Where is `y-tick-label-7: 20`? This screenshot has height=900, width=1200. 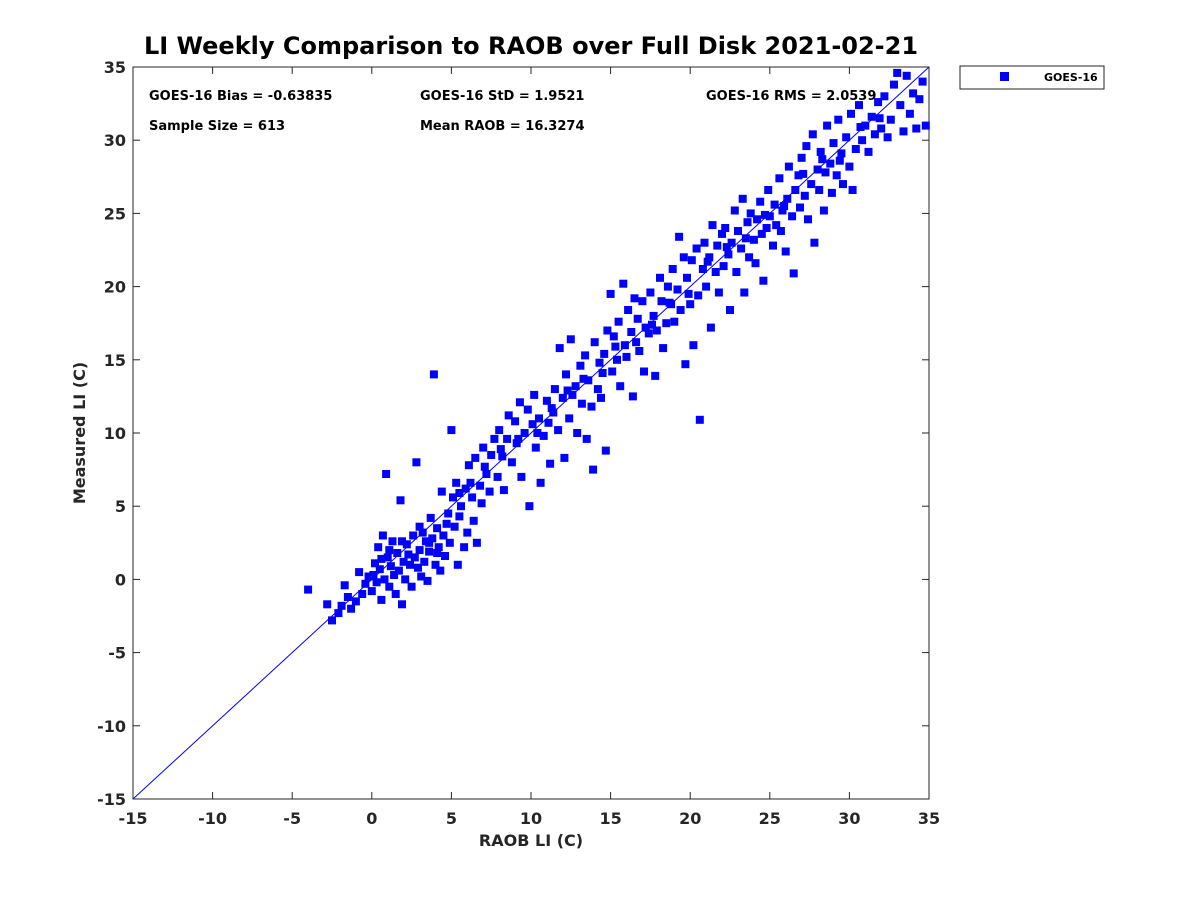 y-tick-label-7: 20 is located at coordinates (115, 287).